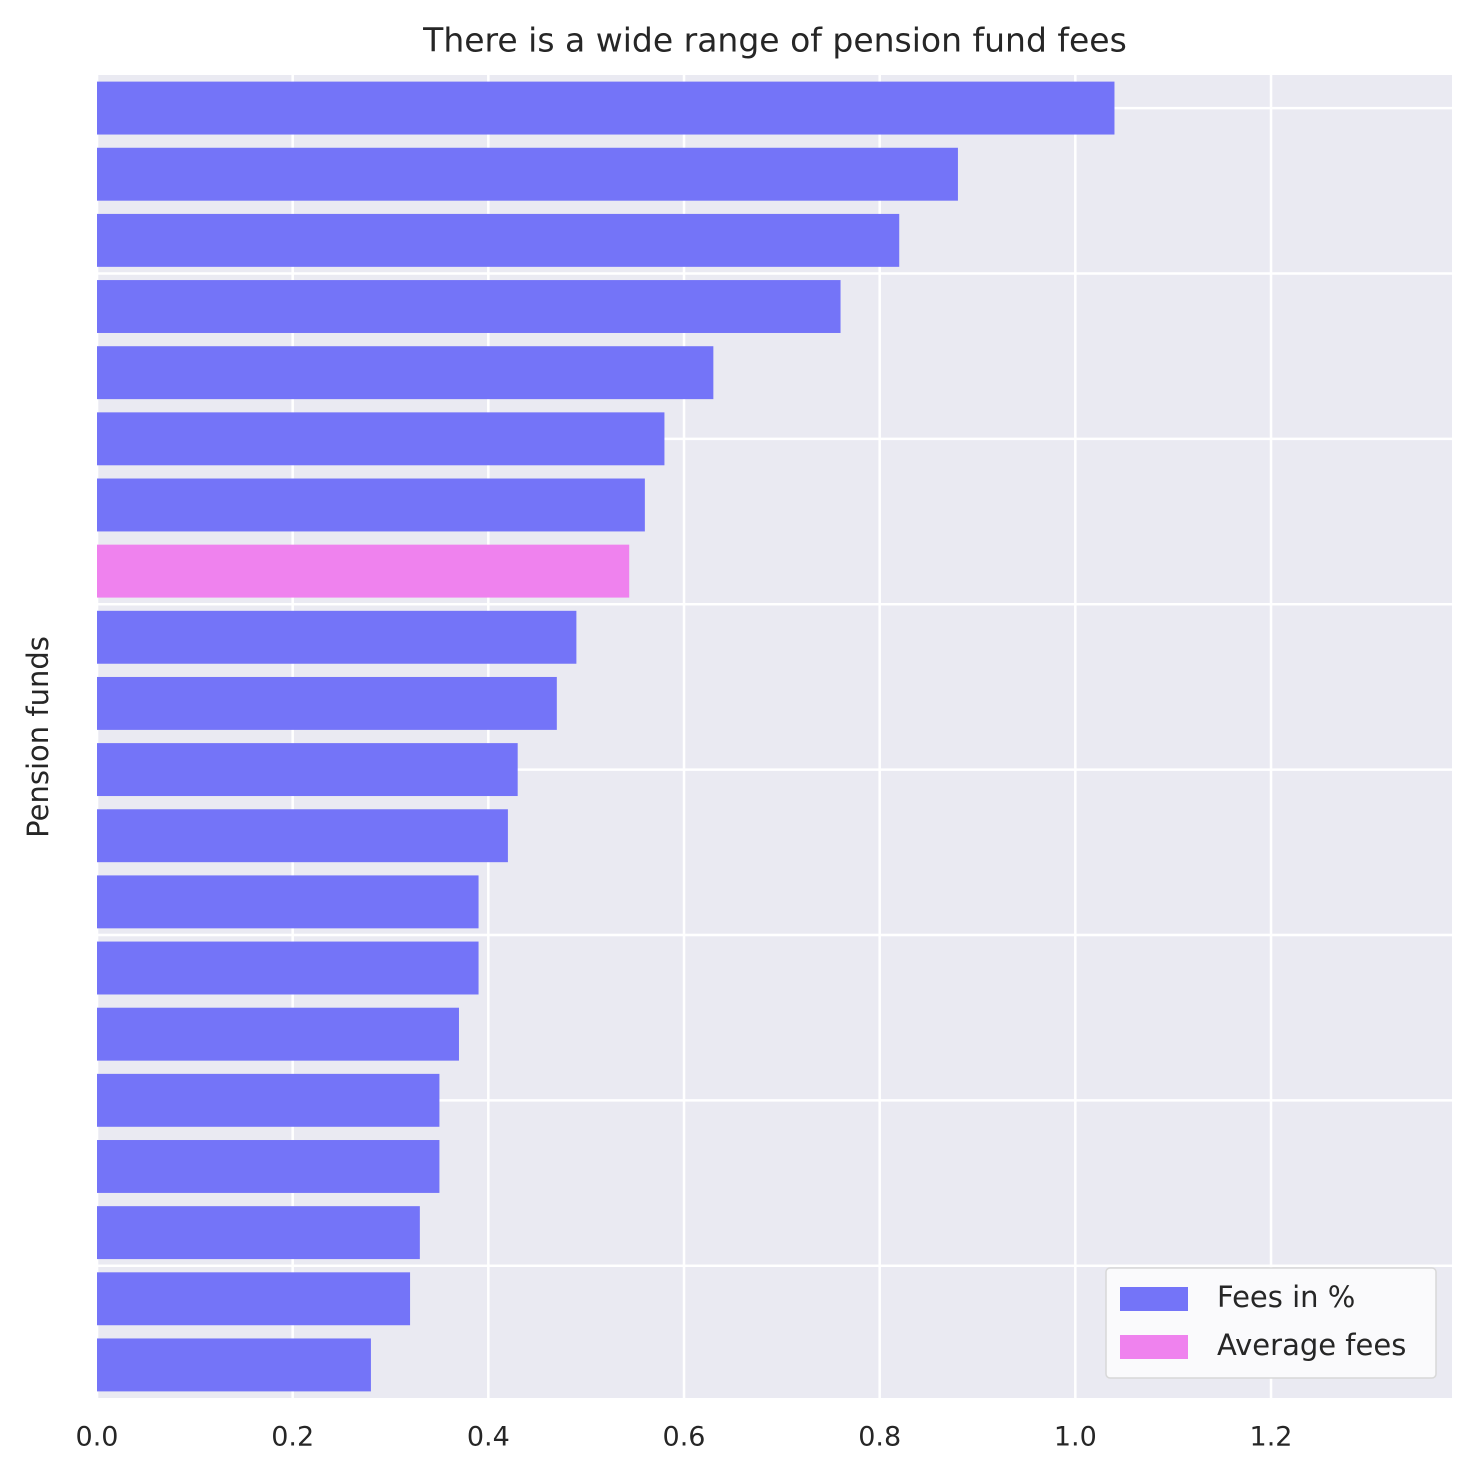 The width and height of the screenshot is (1478, 1479). Describe the element at coordinates (1271, 1437) in the screenshot. I see `x-tick-label: 1.2` at that location.